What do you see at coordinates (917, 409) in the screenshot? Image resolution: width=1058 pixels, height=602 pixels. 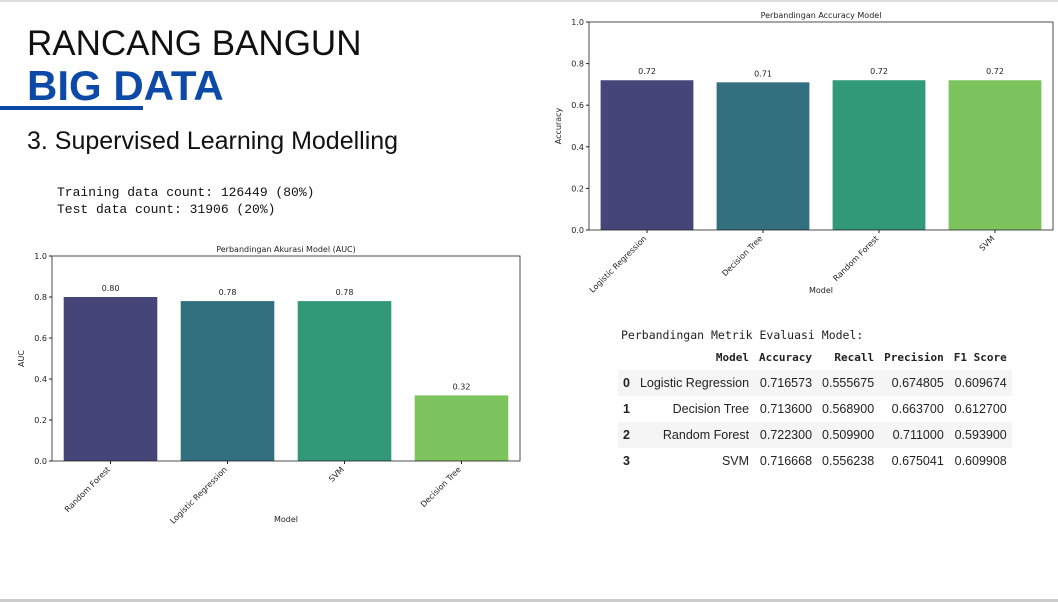 I see `table-cell: 0.663700` at bounding box center [917, 409].